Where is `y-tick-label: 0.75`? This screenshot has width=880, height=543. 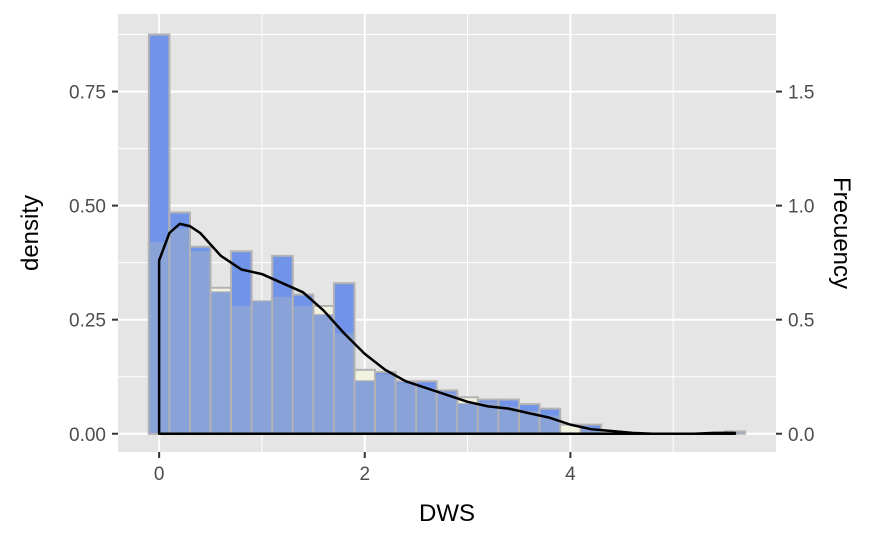 y-tick-label: 0.75 is located at coordinates (87, 93).